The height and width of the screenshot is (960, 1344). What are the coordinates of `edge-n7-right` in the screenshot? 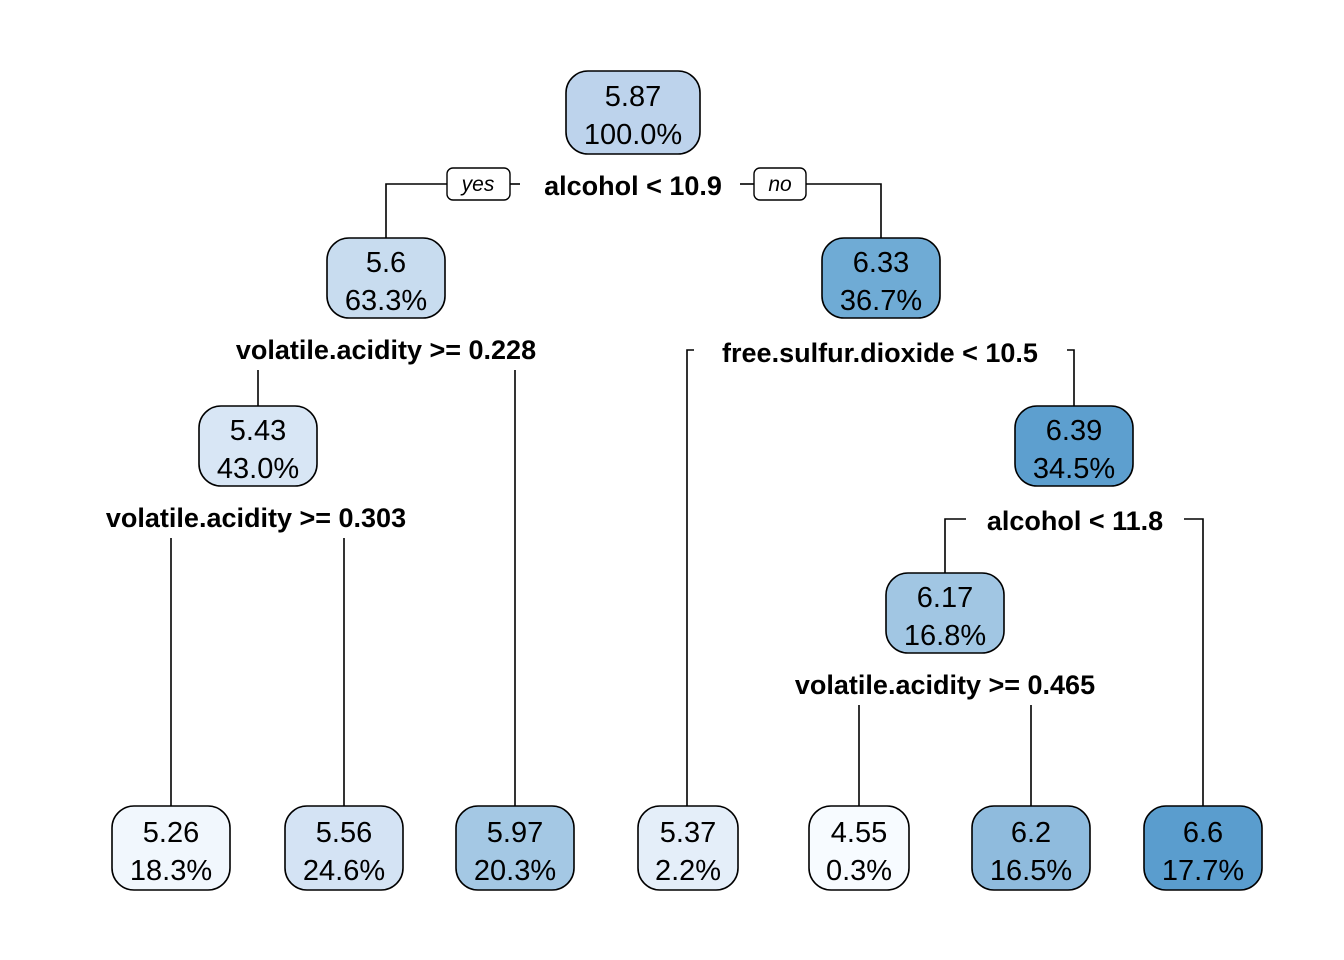 It's located at (1194, 662).